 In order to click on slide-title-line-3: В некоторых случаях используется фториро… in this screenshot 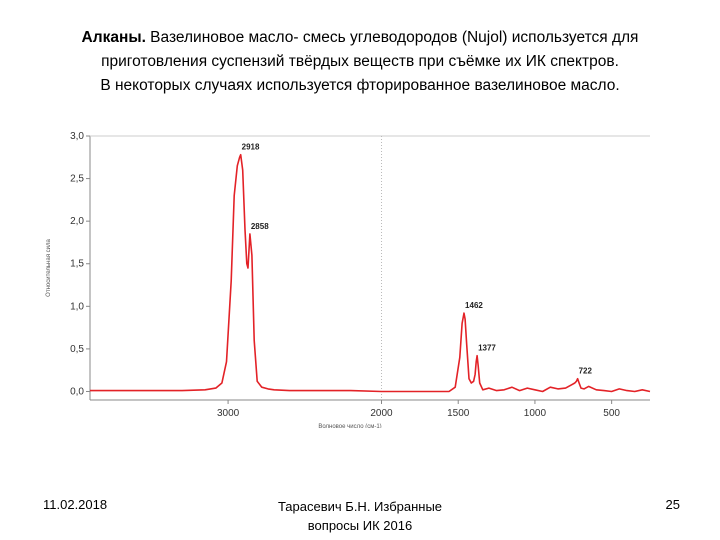, I will do `click(360, 85)`.